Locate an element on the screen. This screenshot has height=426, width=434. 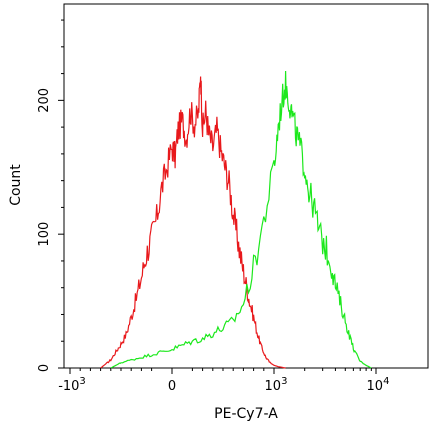
x-tick-label: 10³ is located at coordinates (276, 385).